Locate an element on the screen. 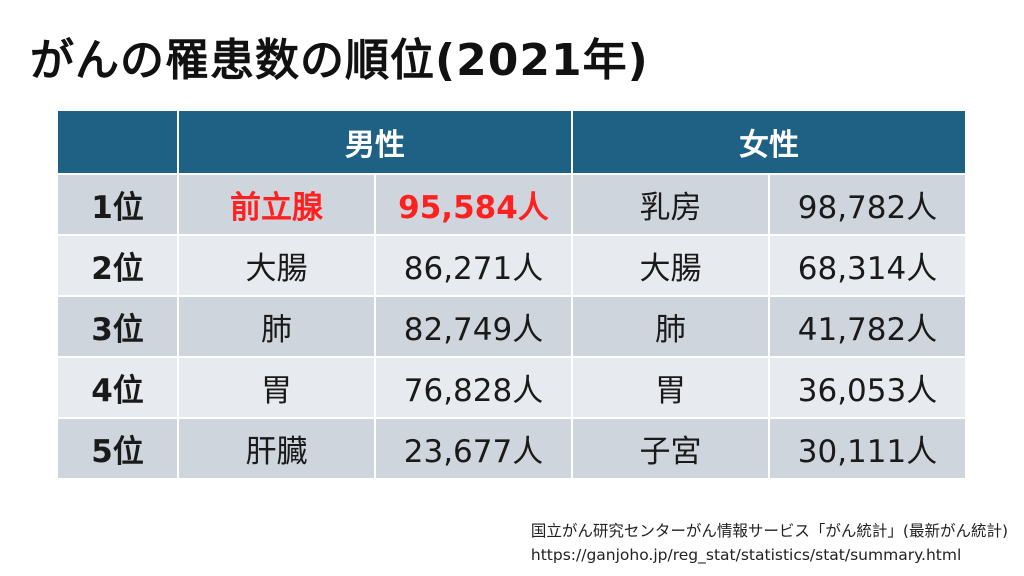  female-site: 子宮 is located at coordinates (670, 448).